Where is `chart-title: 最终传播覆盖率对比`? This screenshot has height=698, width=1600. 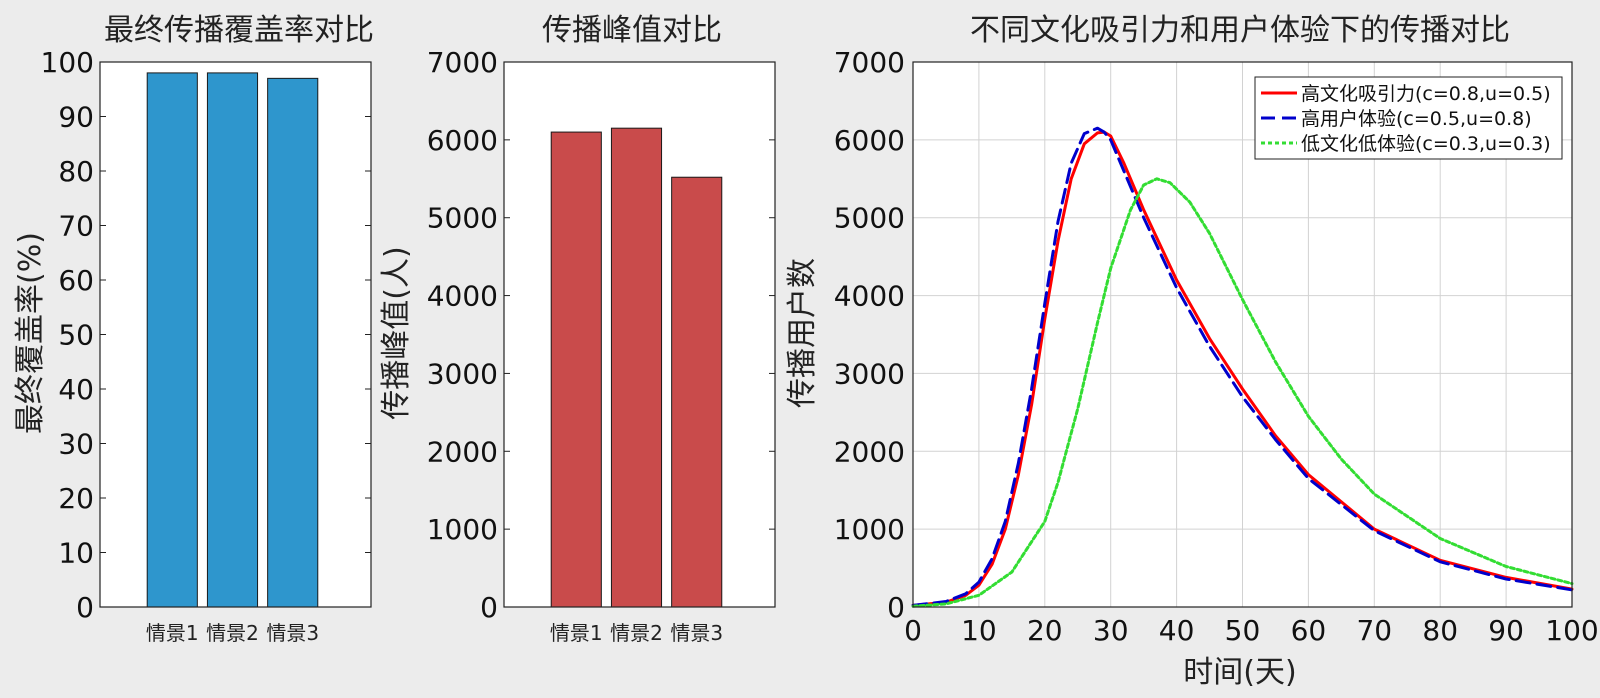 chart-title: 最终传播覆盖率对比 is located at coordinates (239, 30).